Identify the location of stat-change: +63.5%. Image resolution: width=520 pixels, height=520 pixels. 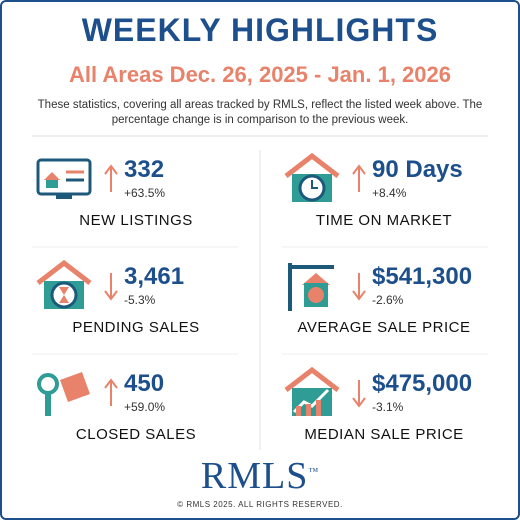
(145, 193).